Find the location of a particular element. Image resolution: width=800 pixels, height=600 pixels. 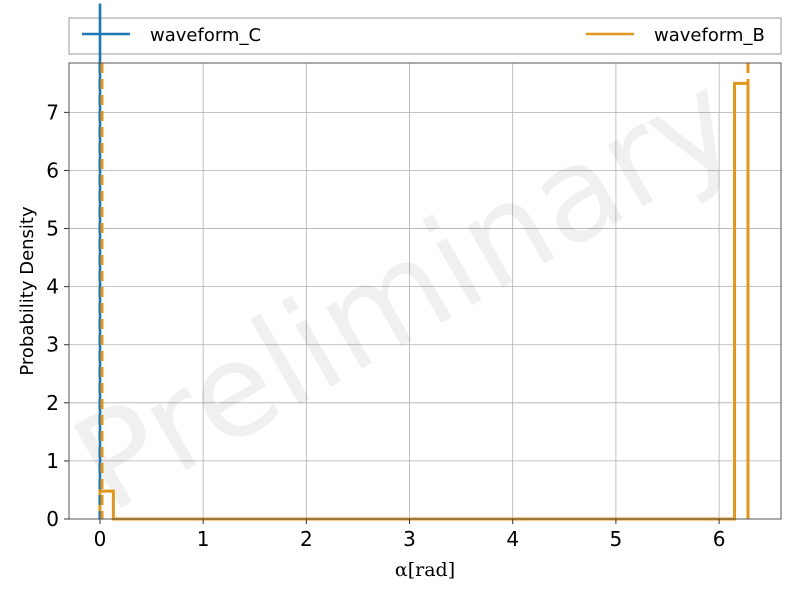

y-tick-label: 6 is located at coordinates (52, 170).